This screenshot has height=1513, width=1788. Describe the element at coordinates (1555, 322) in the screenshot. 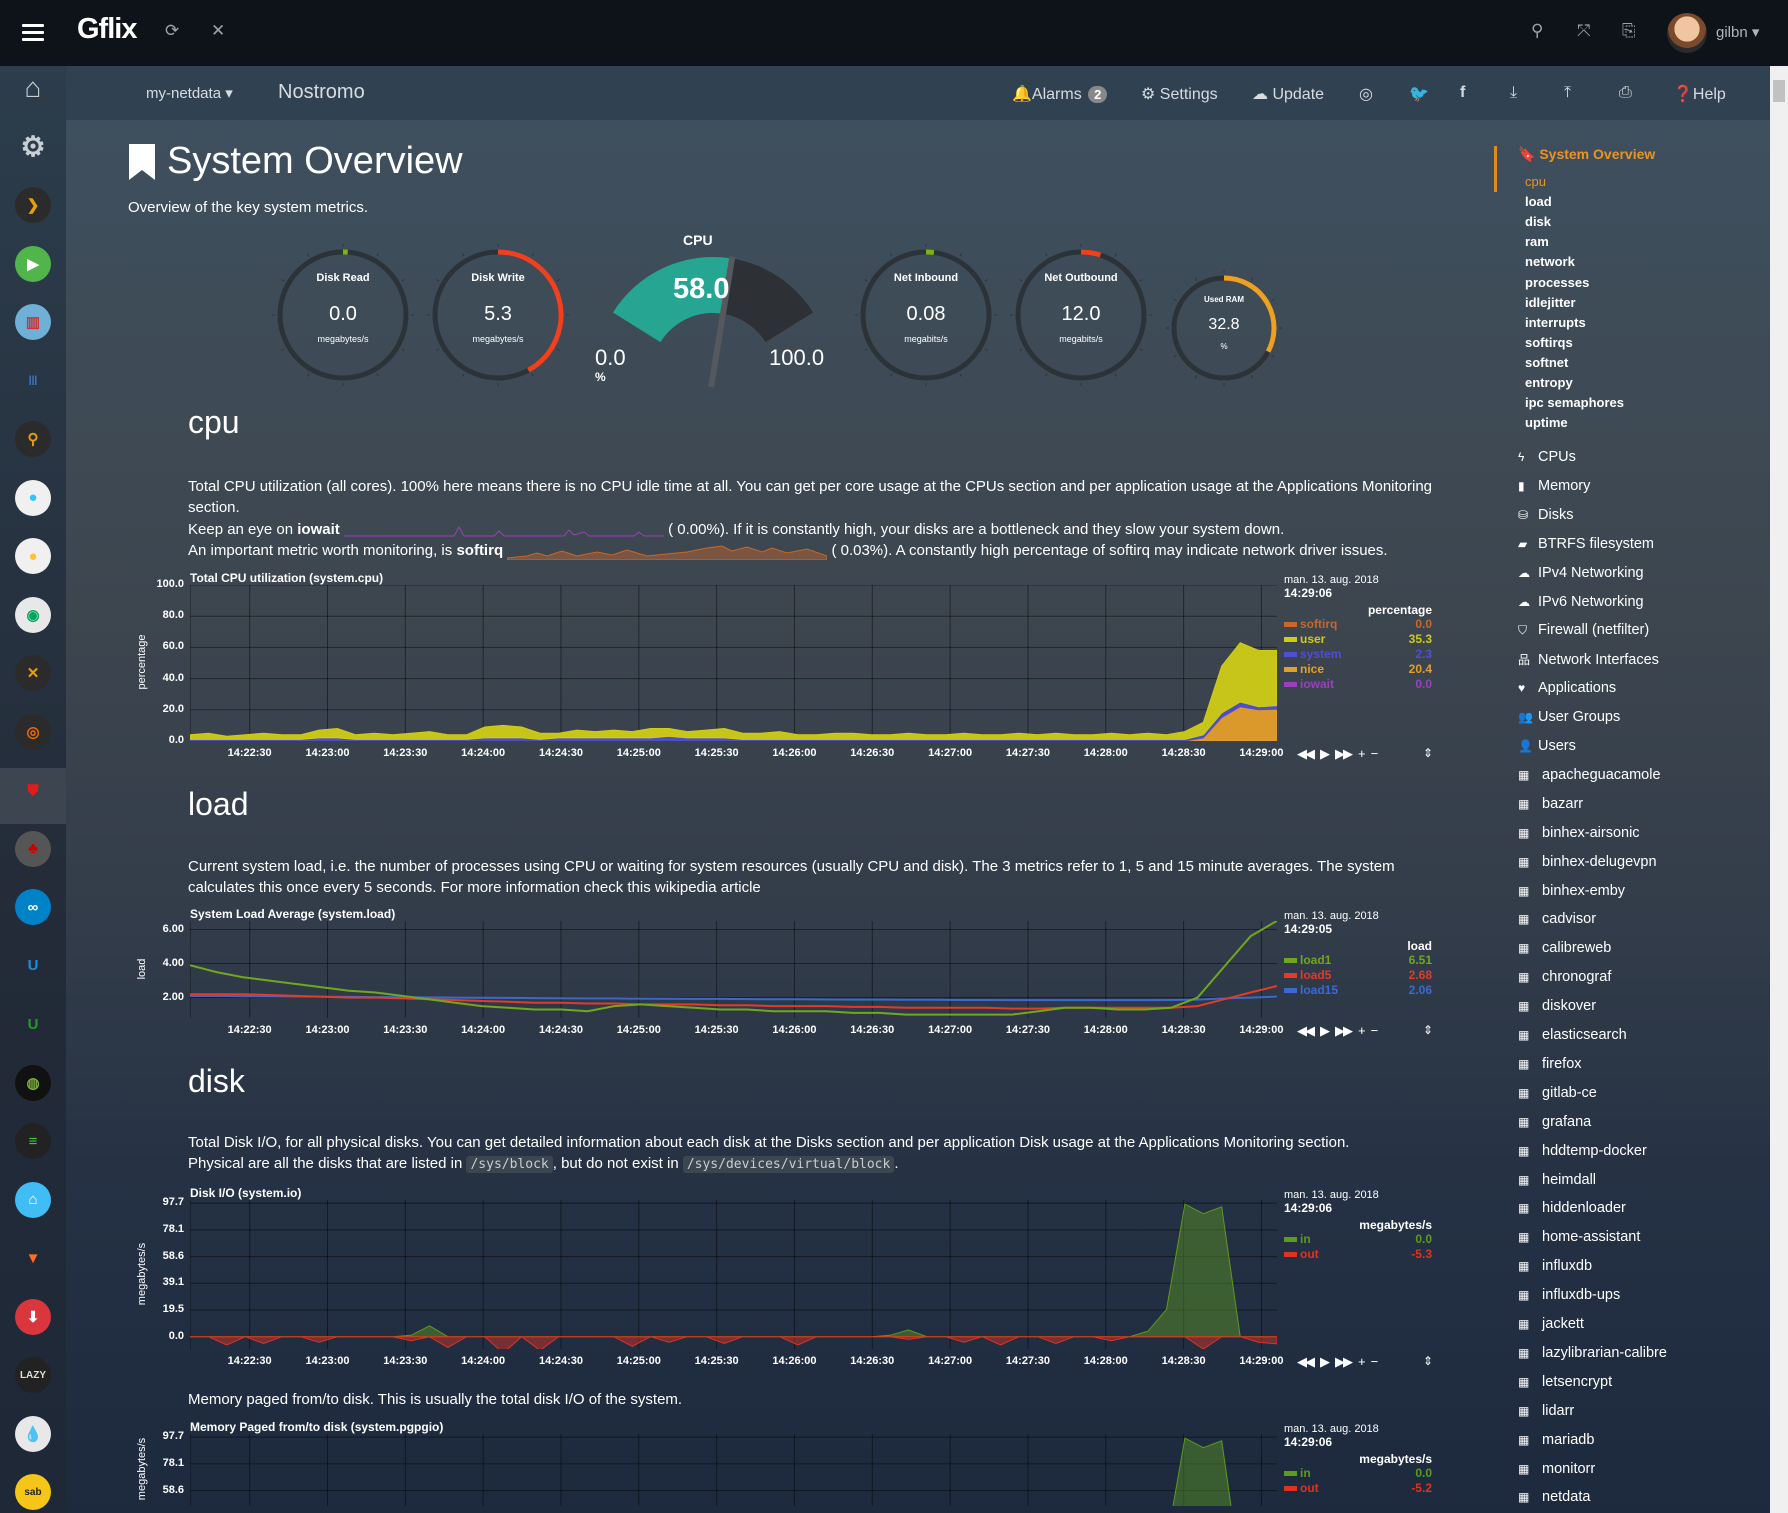

I see `nav-sub-interrupts: interrupts` at that location.